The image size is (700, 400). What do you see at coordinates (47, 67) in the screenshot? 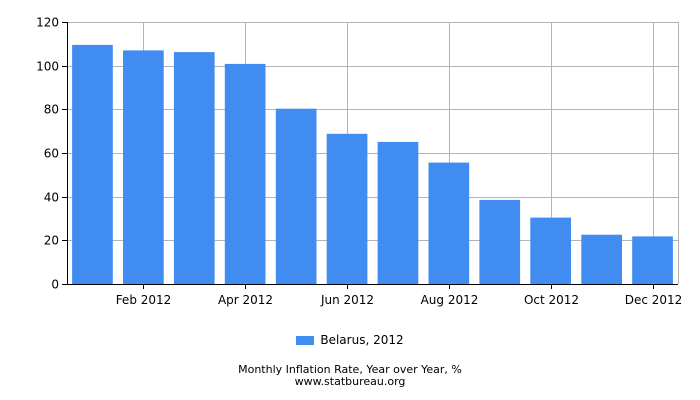
I see `y-tick-label: 100` at bounding box center [47, 67].